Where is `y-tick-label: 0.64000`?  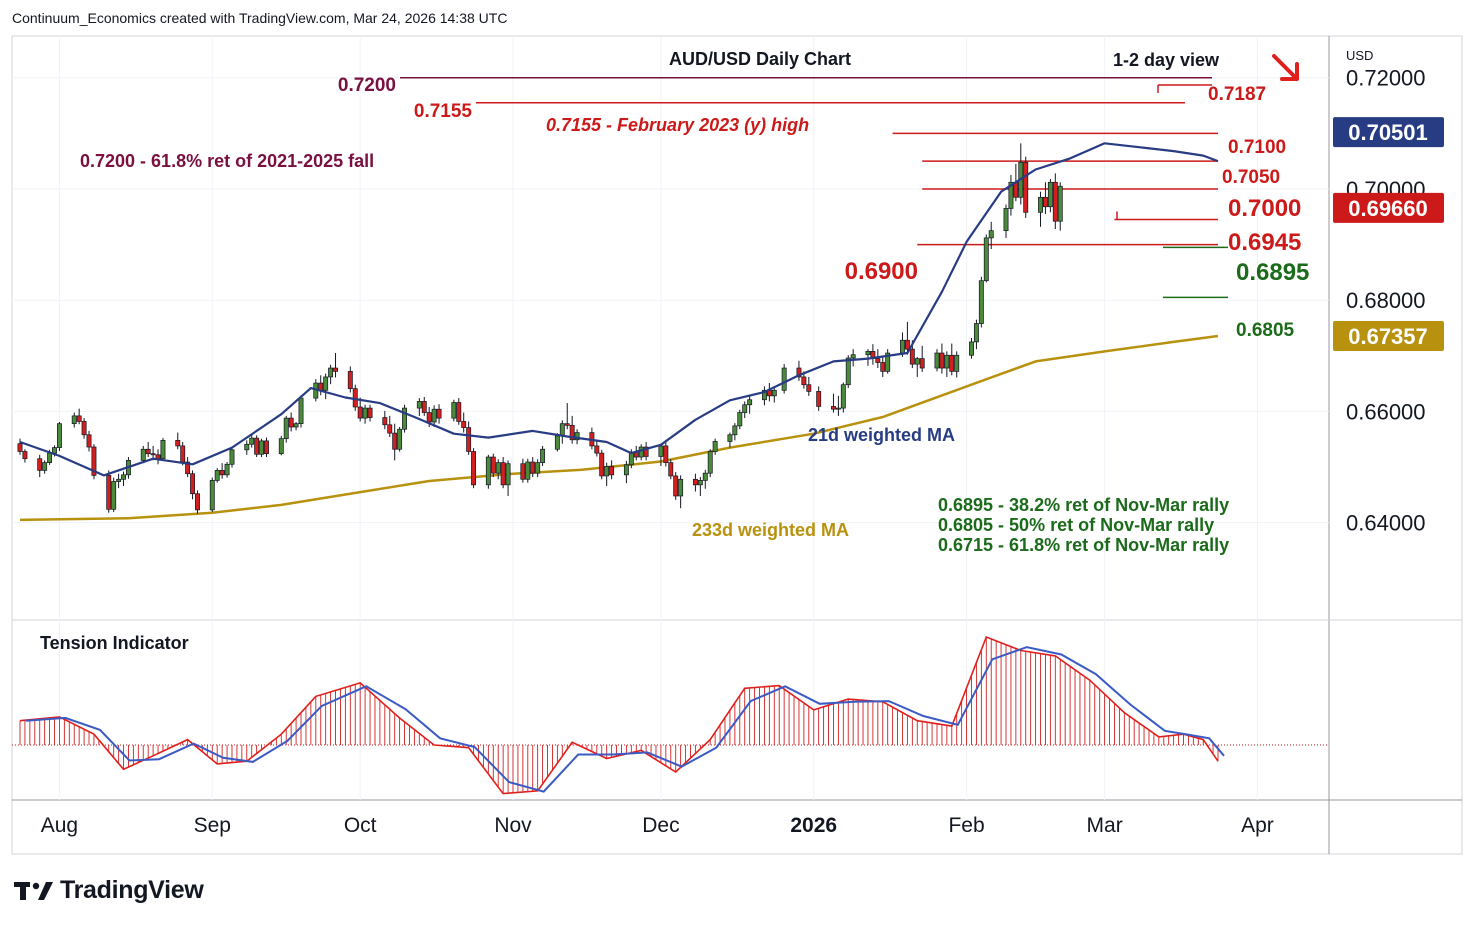 y-tick-label: 0.64000 is located at coordinates (1386, 523).